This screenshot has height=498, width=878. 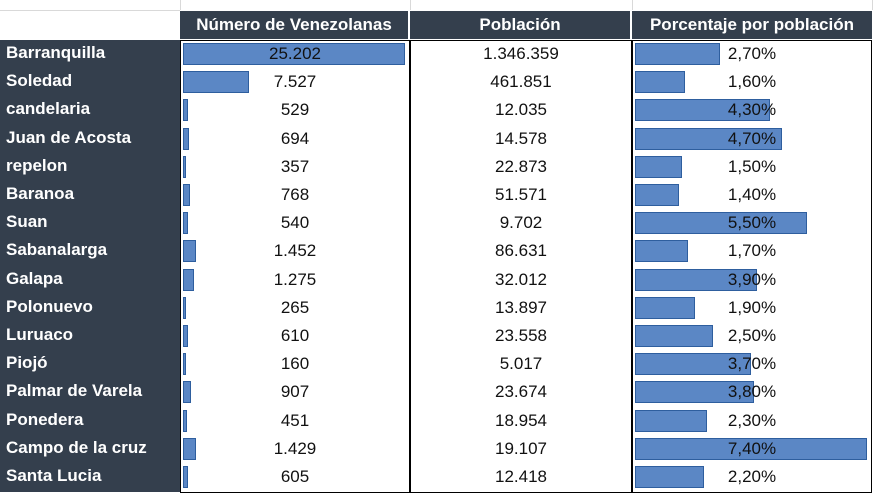 I want to click on cell-value-poblacion: 461.851, so click(x=521, y=82).